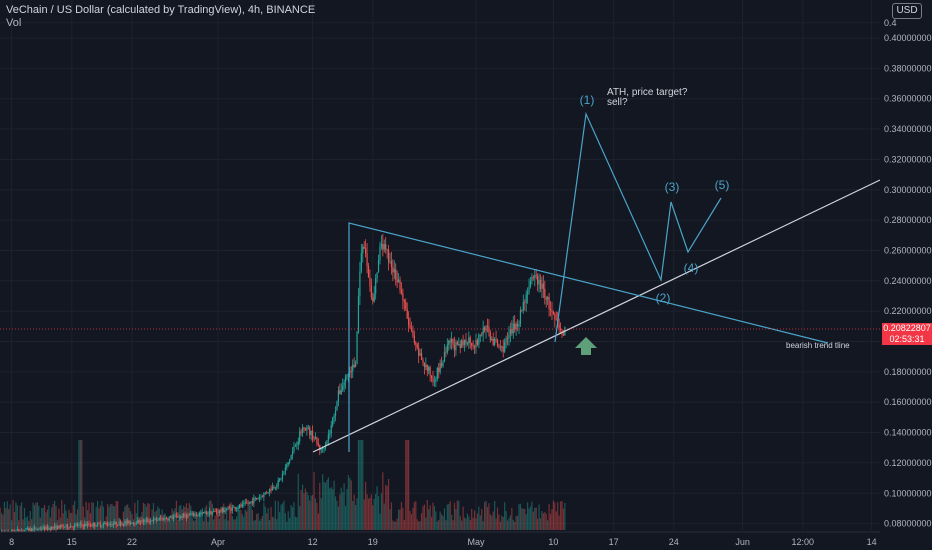 The width and height of the screenshot is (932, 550). I want to click on price-tick-label: 0.26000000, so click(908, 250).